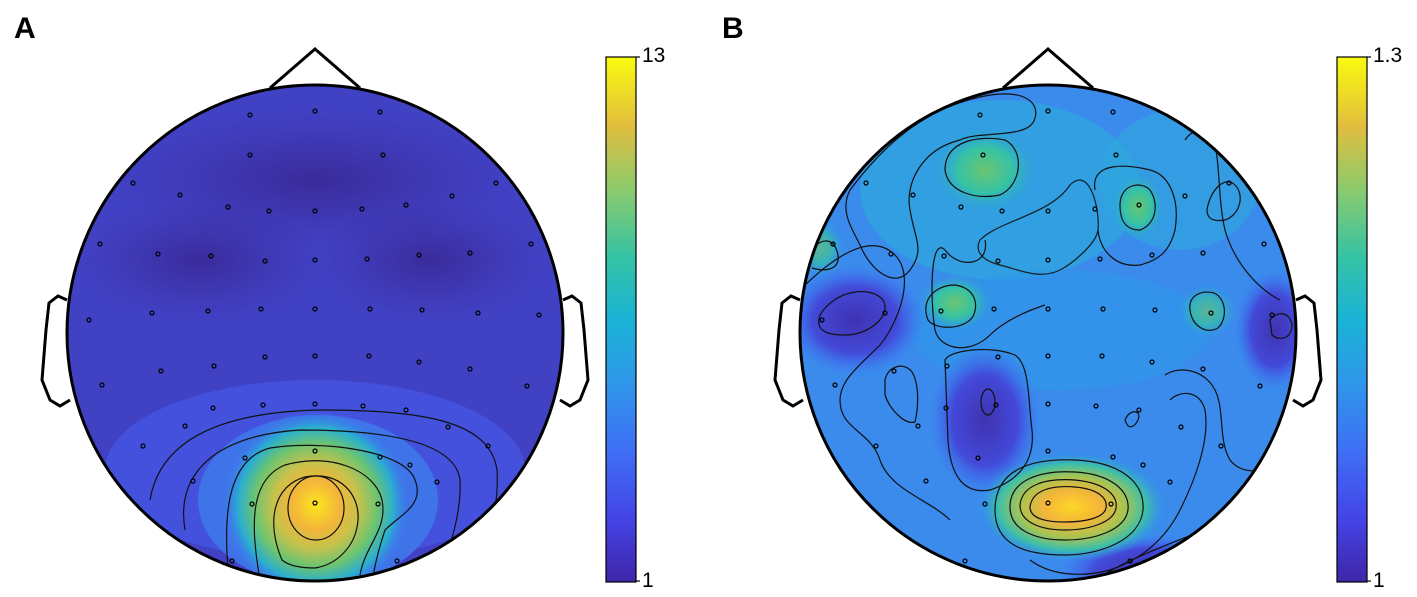 The image size is (1417, 597). What do you see at coordinates (621, 319) in the screenshot?
I see `colorbar-a` at bounding box center [621, 319].